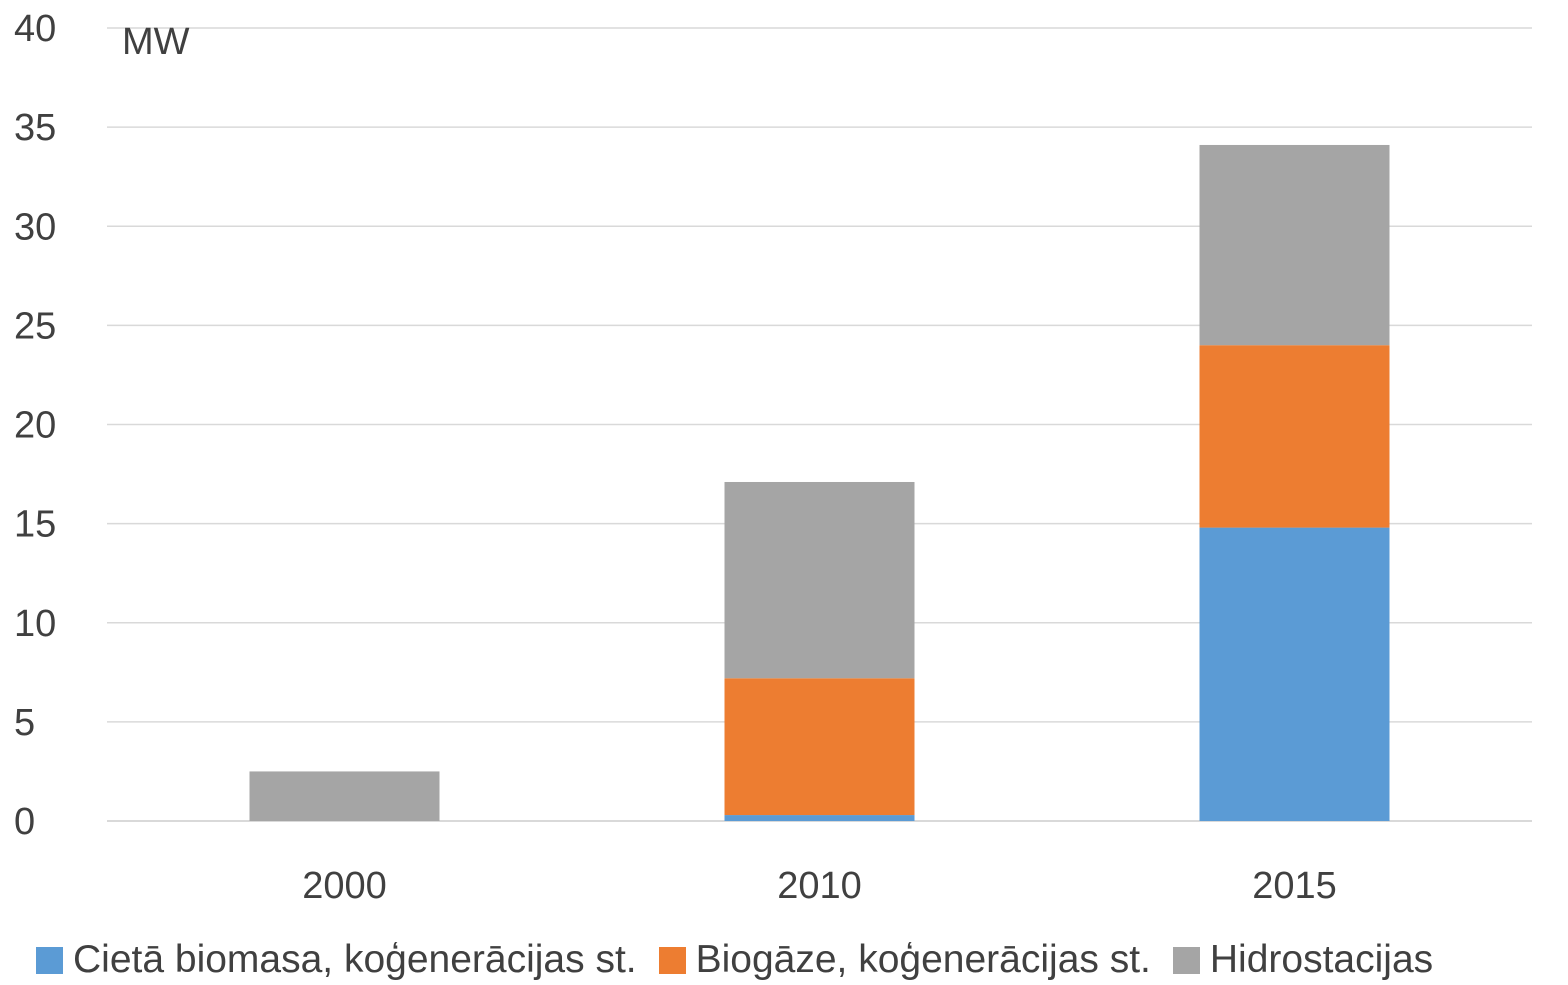 This screenshot has height=985, width=1568. I want to click on legend-item-hydro: Hidrostacijas, so click(1303, 960).